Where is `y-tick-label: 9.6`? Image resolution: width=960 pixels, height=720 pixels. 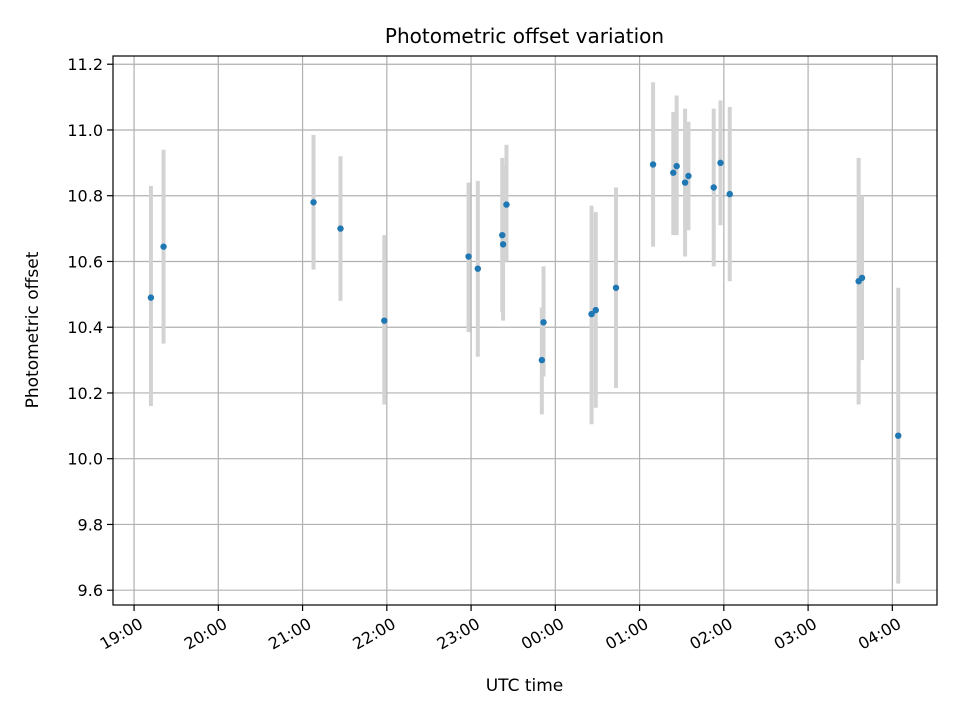
y-tick-label: 9.6 is located at coordinates (90, 590).